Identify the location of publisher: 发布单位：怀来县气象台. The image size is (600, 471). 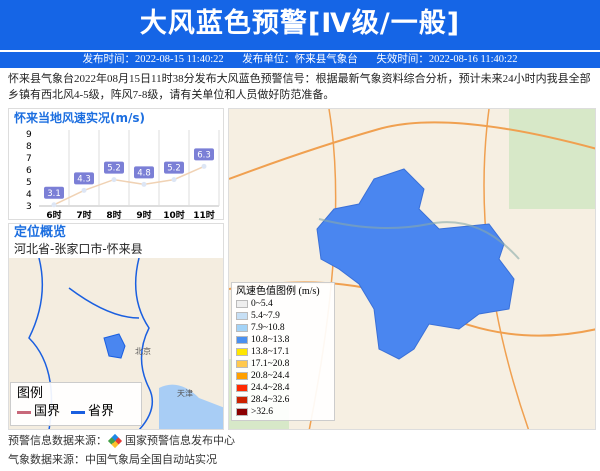
(300, 59).